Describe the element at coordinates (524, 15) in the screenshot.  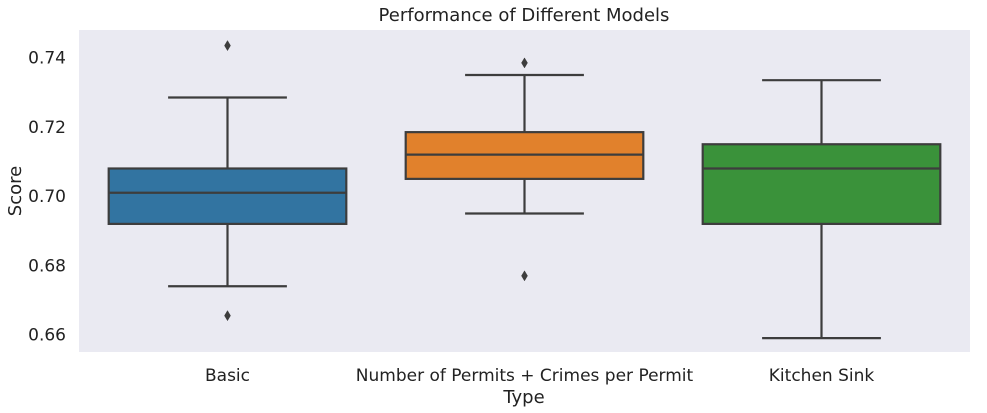
I see `chart-title: Performance of Different Models` at that location.